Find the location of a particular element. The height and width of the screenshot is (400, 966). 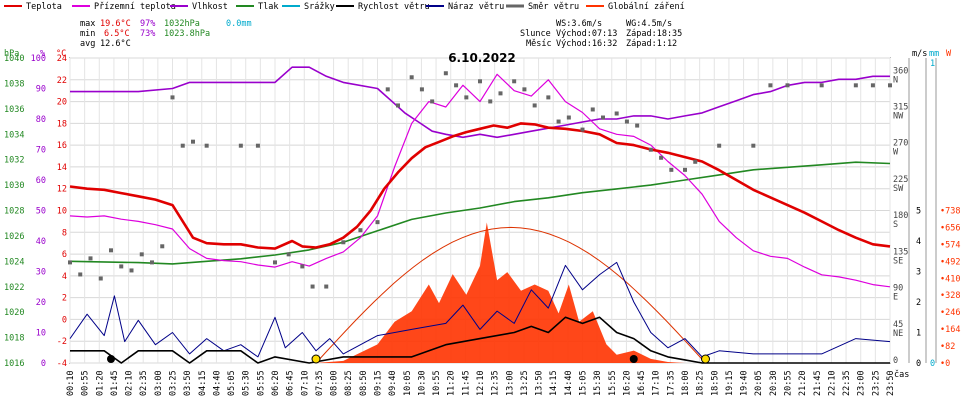

temperature-tick-label: 0 is located at coordinates (64, 320).